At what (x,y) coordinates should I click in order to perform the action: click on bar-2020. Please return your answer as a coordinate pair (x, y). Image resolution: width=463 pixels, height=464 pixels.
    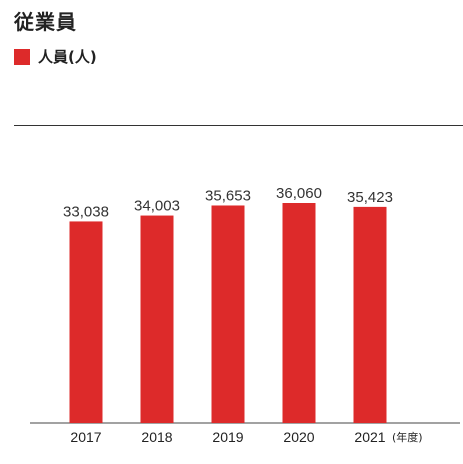
    Looking at the image, I should click on (299, 313).